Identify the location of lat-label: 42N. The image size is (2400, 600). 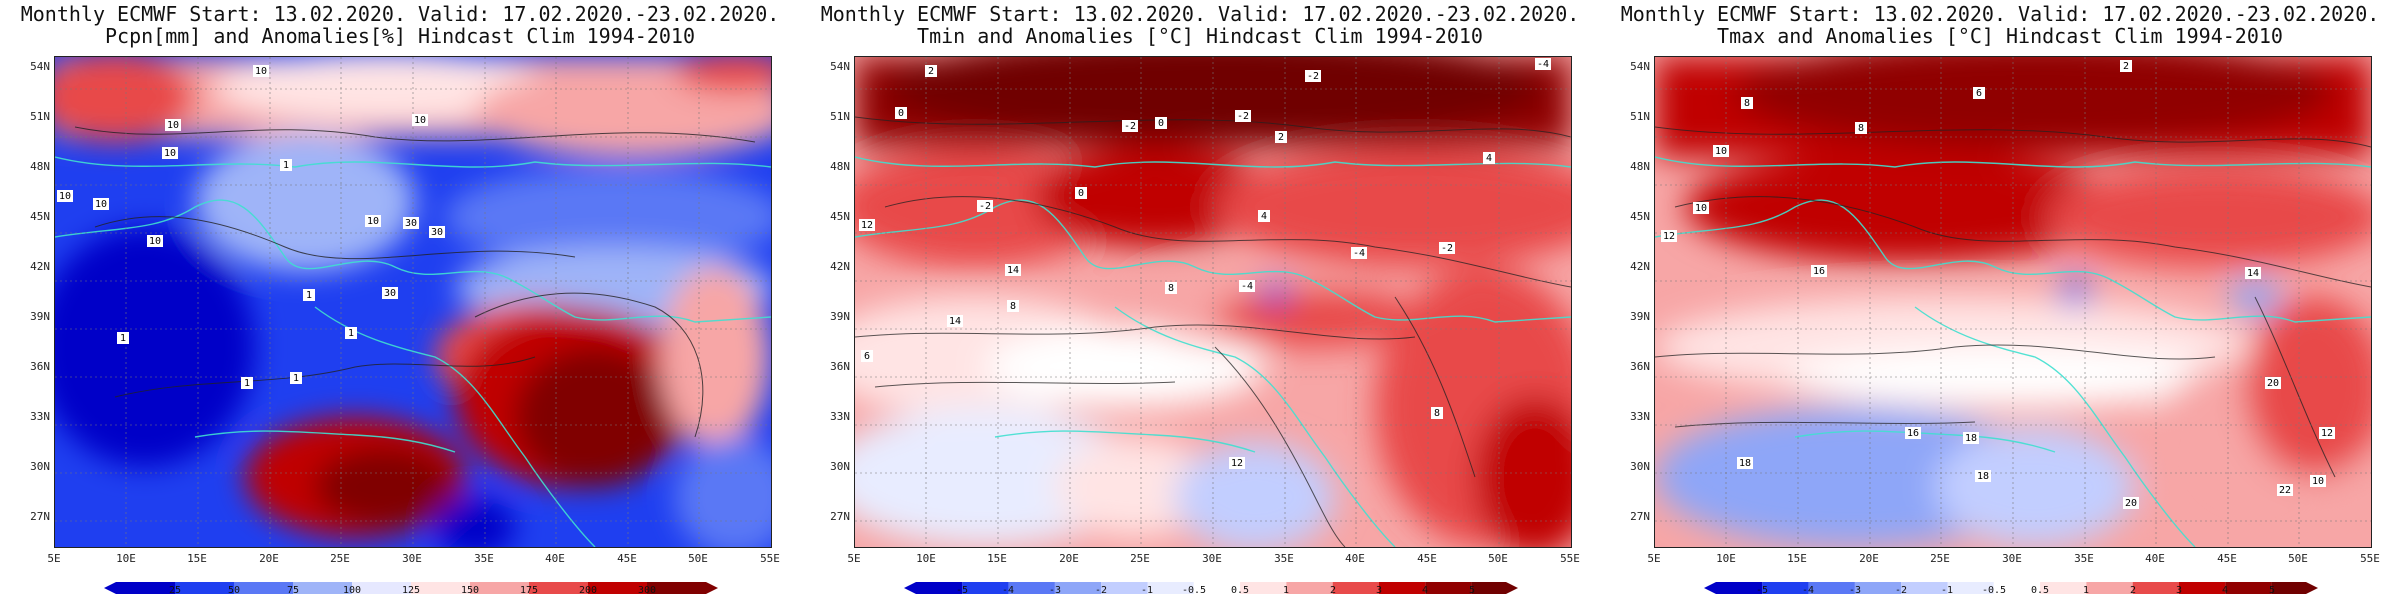
(840, 266).